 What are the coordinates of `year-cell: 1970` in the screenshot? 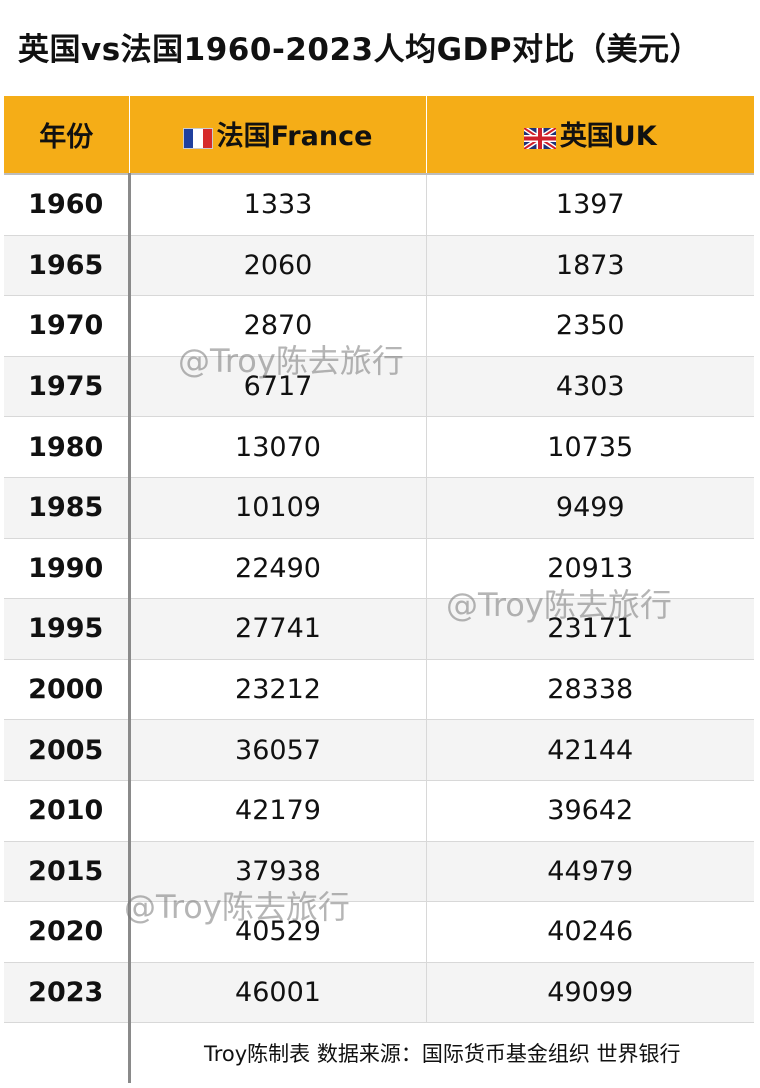 It's located at (67, 326).